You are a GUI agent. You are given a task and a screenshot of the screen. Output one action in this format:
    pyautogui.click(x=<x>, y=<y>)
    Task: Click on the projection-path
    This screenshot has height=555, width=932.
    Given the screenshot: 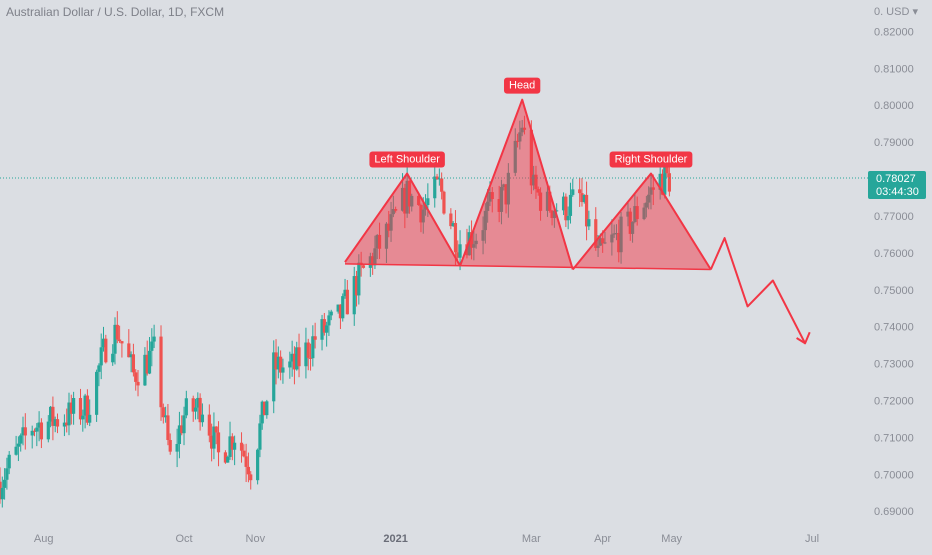 What is the action you would take?
    pyautogui.click(x=760, y=291)
    